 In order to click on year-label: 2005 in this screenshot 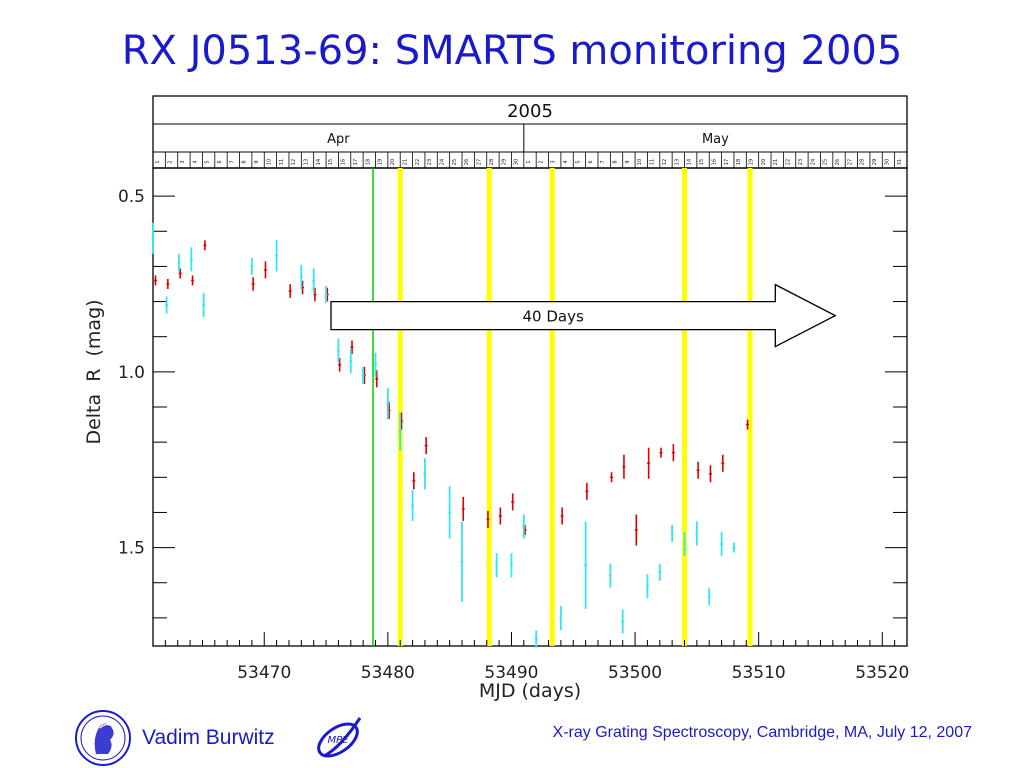, I will do `click(530, 111)`.